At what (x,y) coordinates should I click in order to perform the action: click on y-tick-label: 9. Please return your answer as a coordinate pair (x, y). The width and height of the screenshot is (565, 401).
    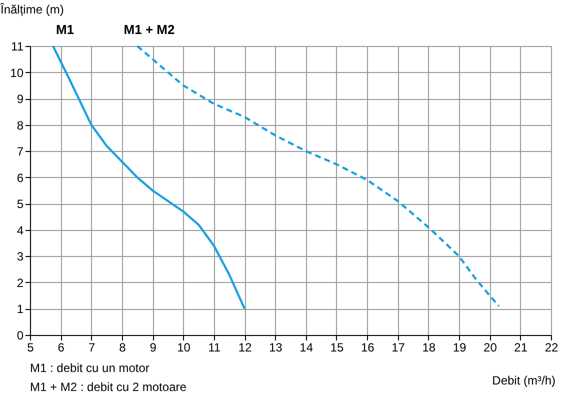
    Looking at the image, I should click on (20, 99).